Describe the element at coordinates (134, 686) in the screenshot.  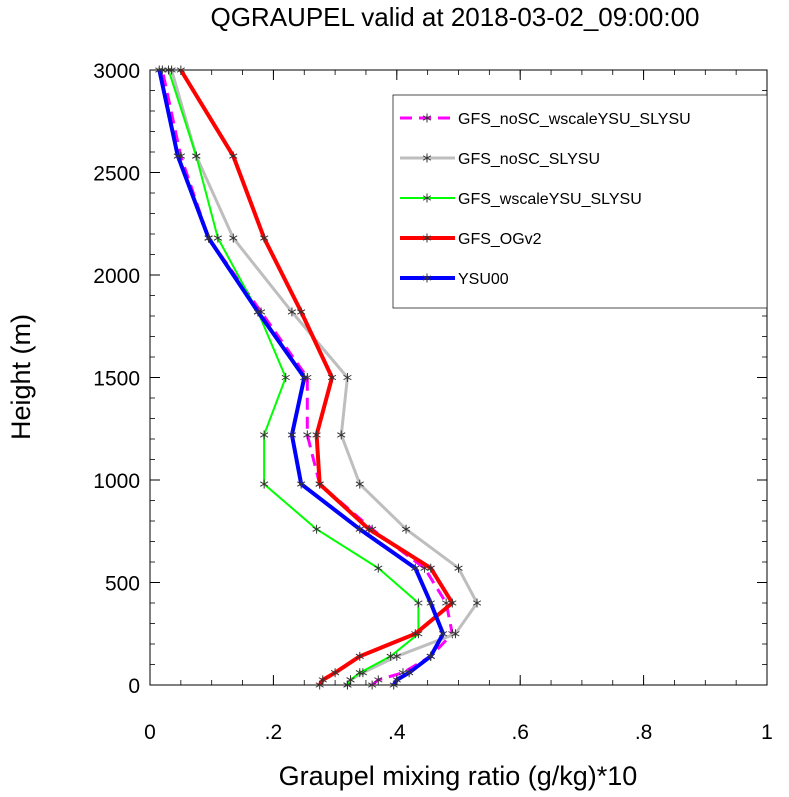
I see `y-tick-label: 0` at that location.